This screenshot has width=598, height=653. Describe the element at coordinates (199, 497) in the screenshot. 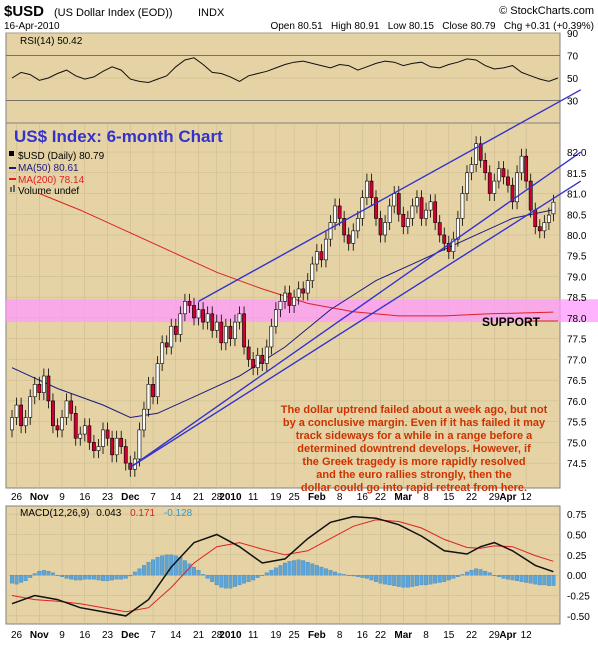

I see `date-tick-label: 21` at that location.